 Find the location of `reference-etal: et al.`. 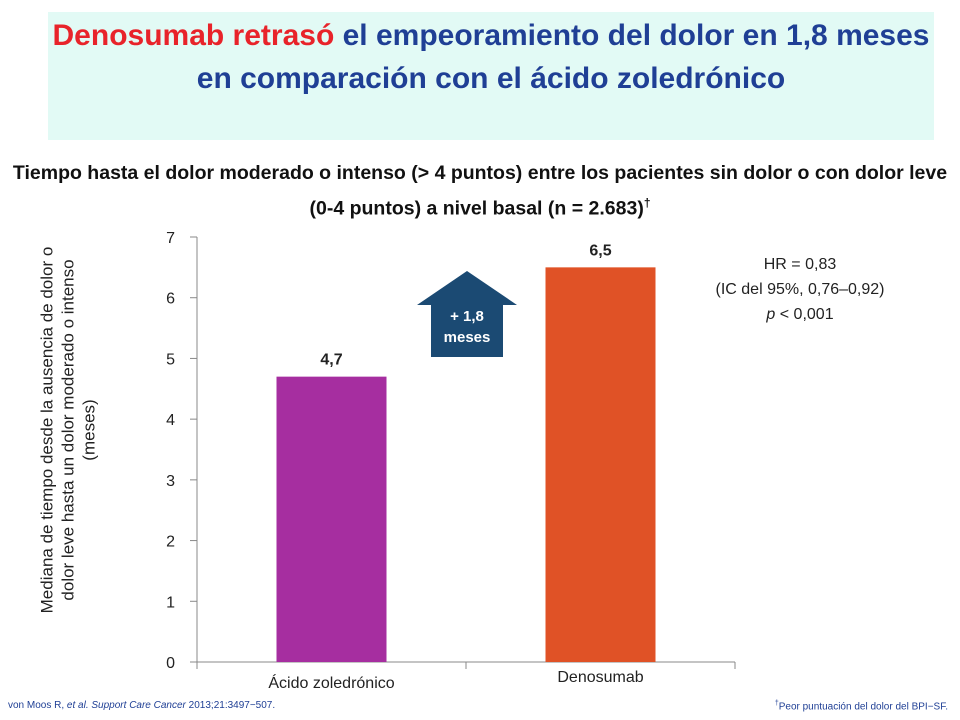

reference-etal: et al. is located at coordinates (77, 705).